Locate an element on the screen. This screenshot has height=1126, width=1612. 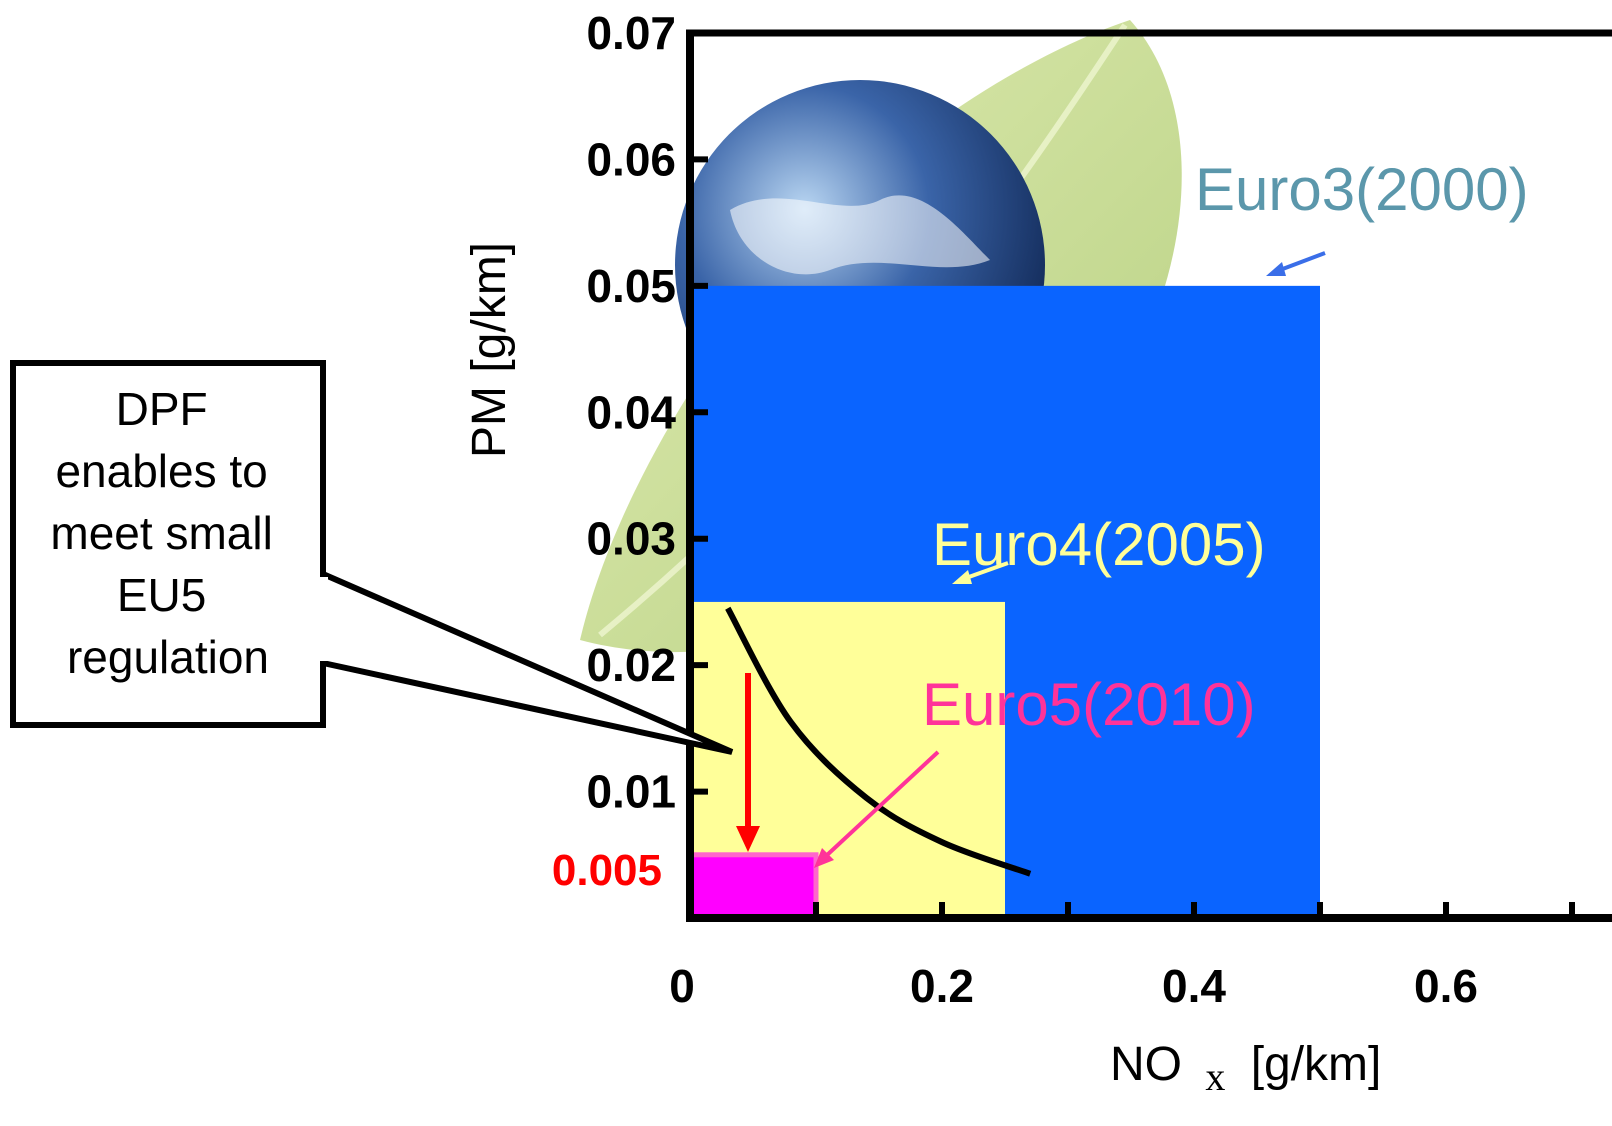
y-tick-label-0.03: 0.03 is located at coordinates (631, 539).